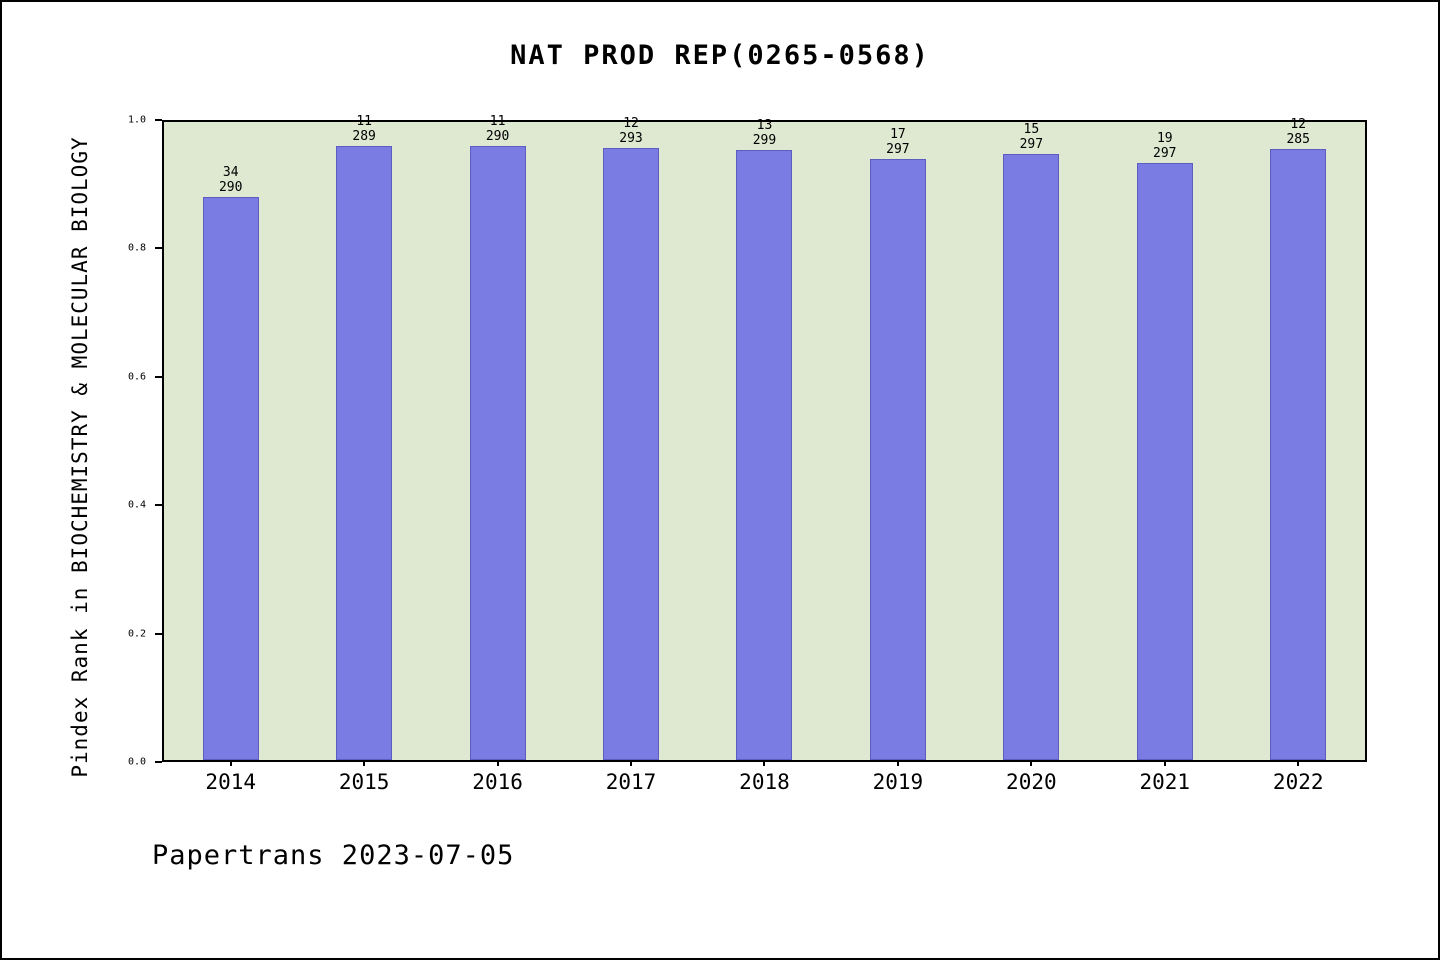 The width and height of the screenshot is (1440, 960). I want to click on bar-slot-2018: 13 299 2018, so click(764, 456).